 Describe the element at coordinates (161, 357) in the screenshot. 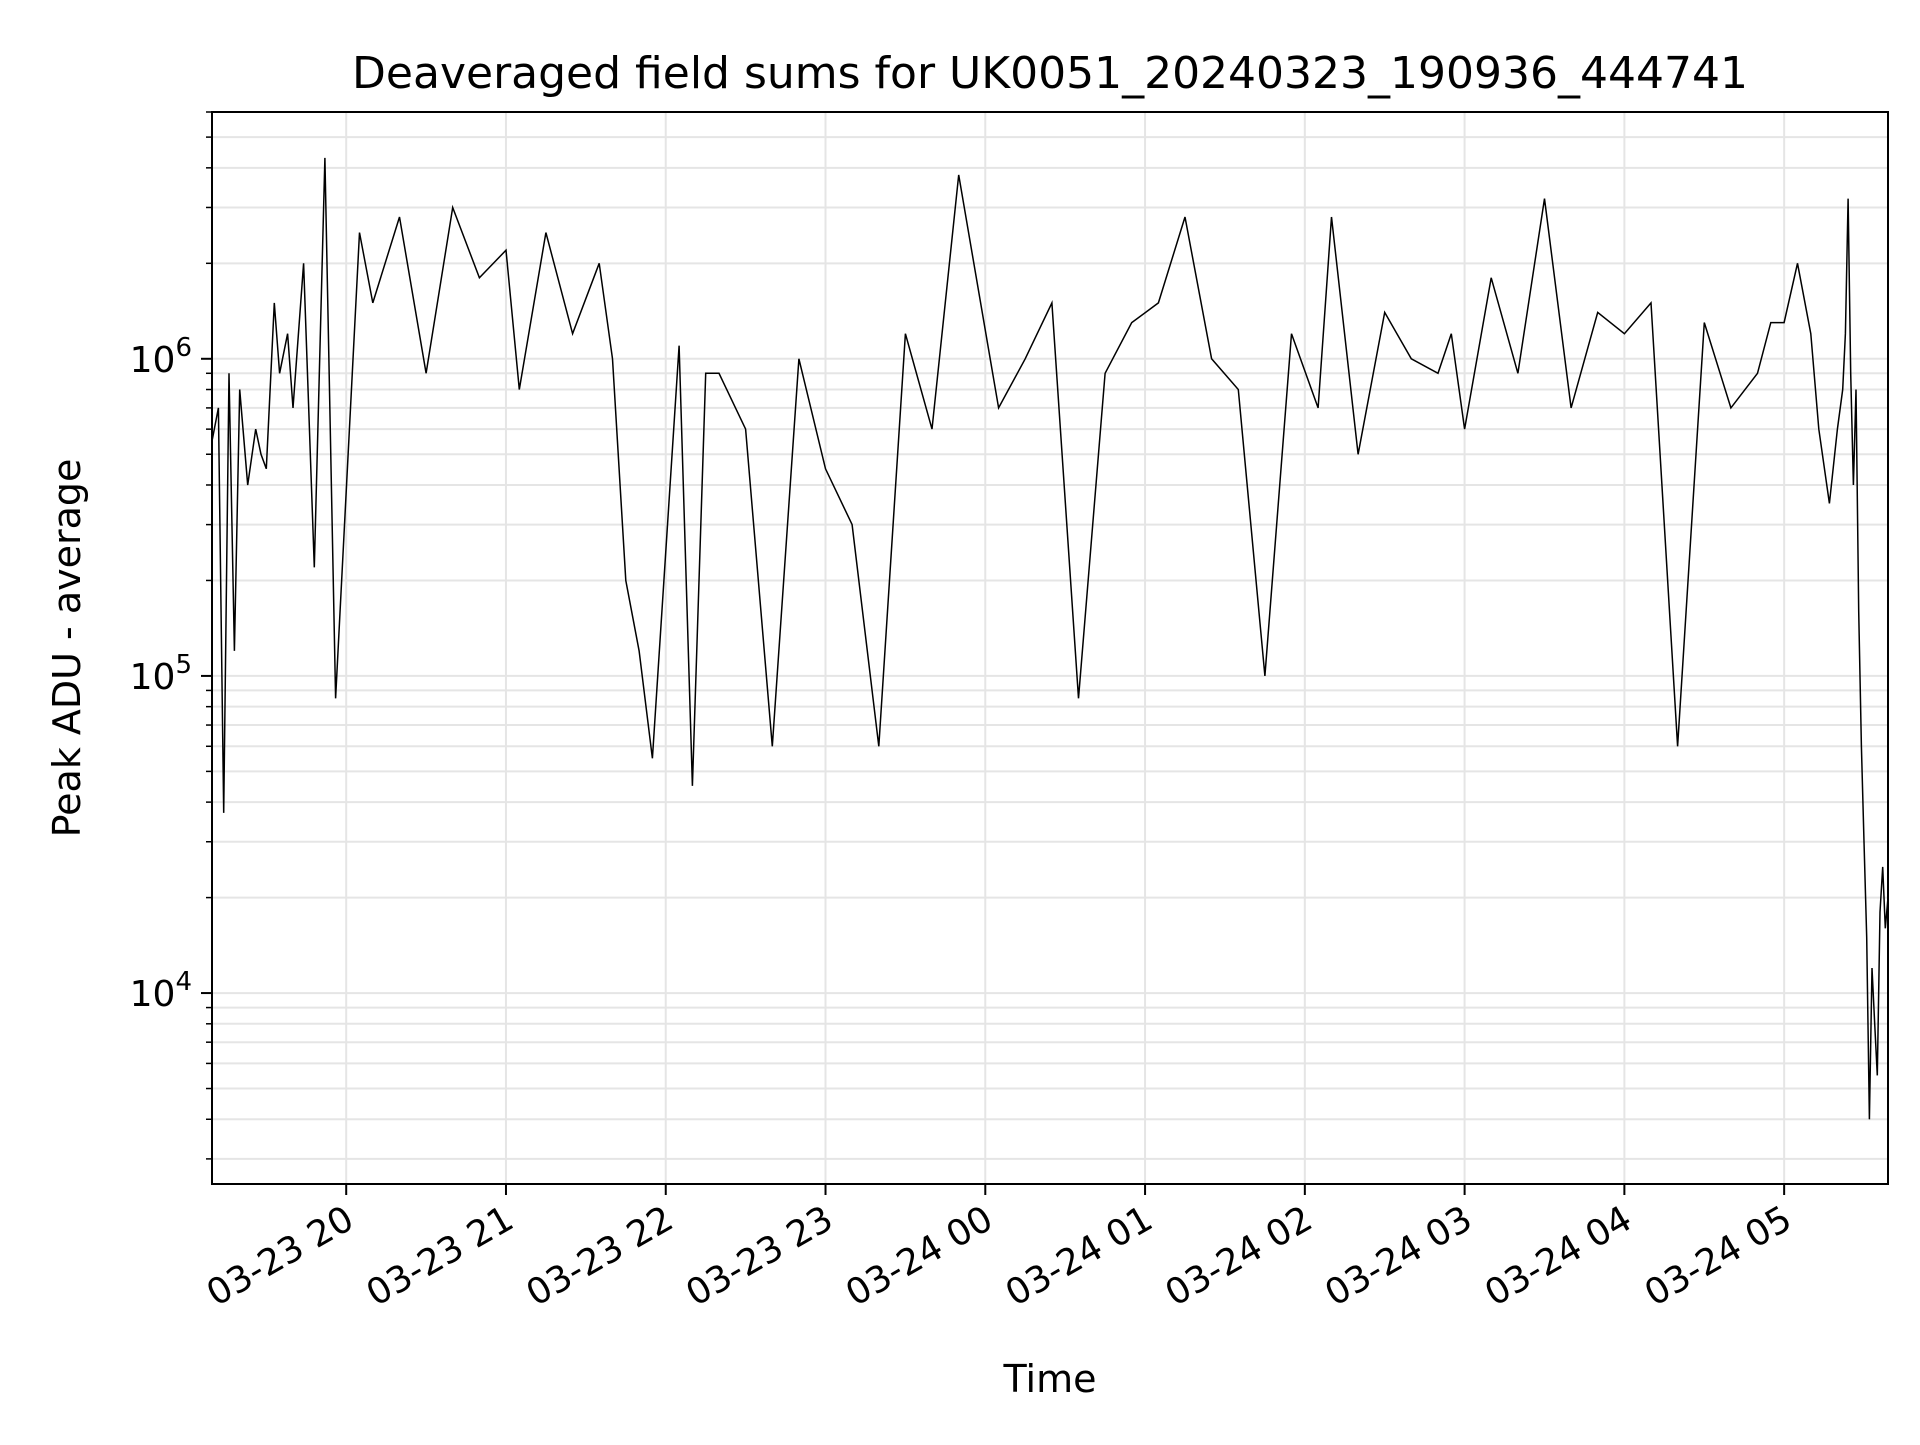

I see `y-tick-label: 10⁶` at that location.